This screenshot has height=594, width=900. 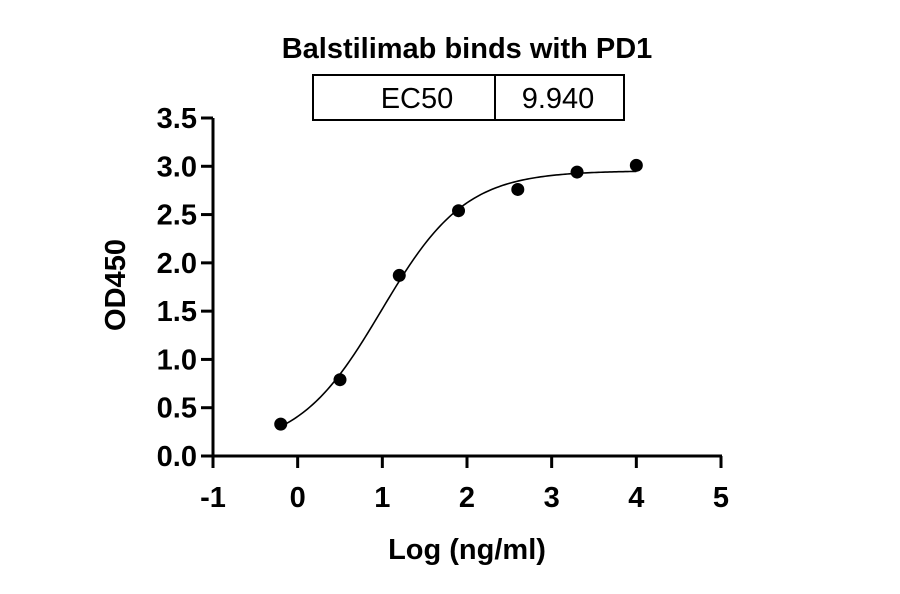 What do you see at coordinates (417, 99) in the screenshot?
I see `ec50-label: EC50` at bounding box center [417, 99].